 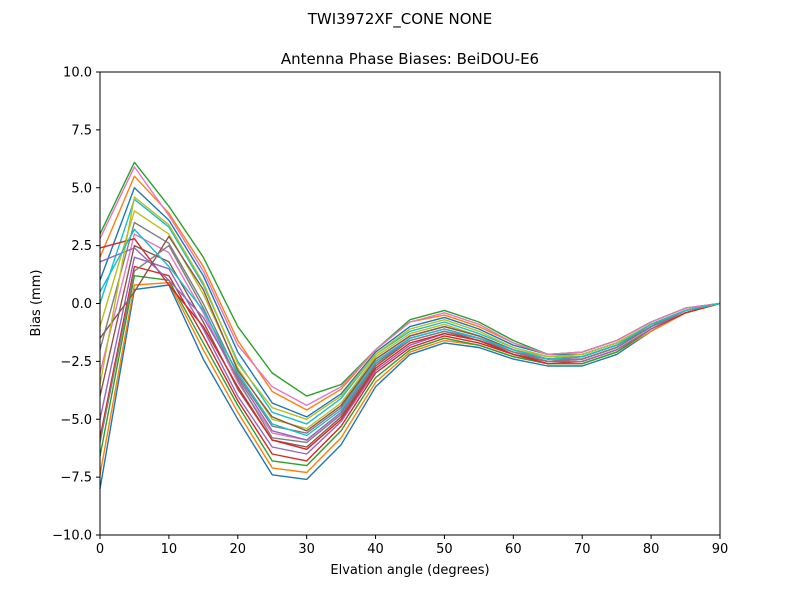 I want to click on chart-title: Antenna Phase Biases: BeiDOU-E6, so click(x=410, y=59).